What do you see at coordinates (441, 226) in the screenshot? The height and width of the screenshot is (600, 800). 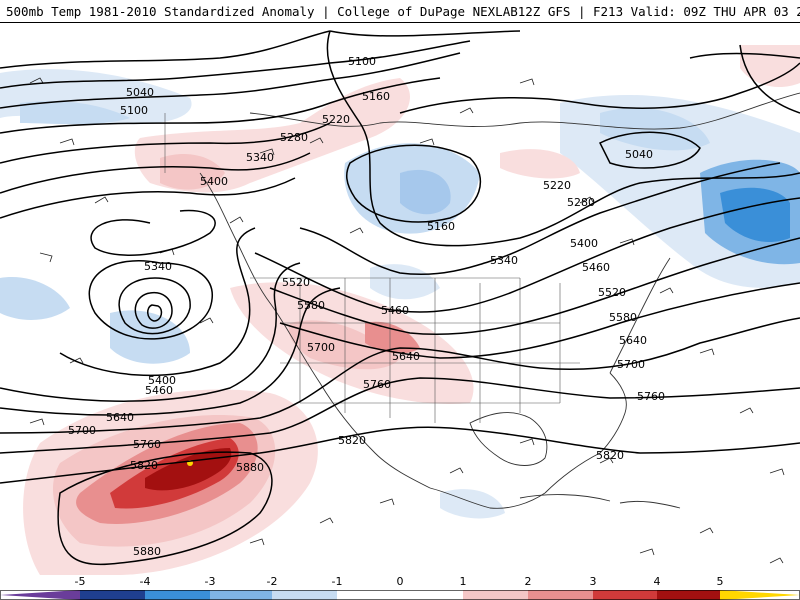 I see `contour-label-5160-central: 5160` at bounding box center [441, 226].